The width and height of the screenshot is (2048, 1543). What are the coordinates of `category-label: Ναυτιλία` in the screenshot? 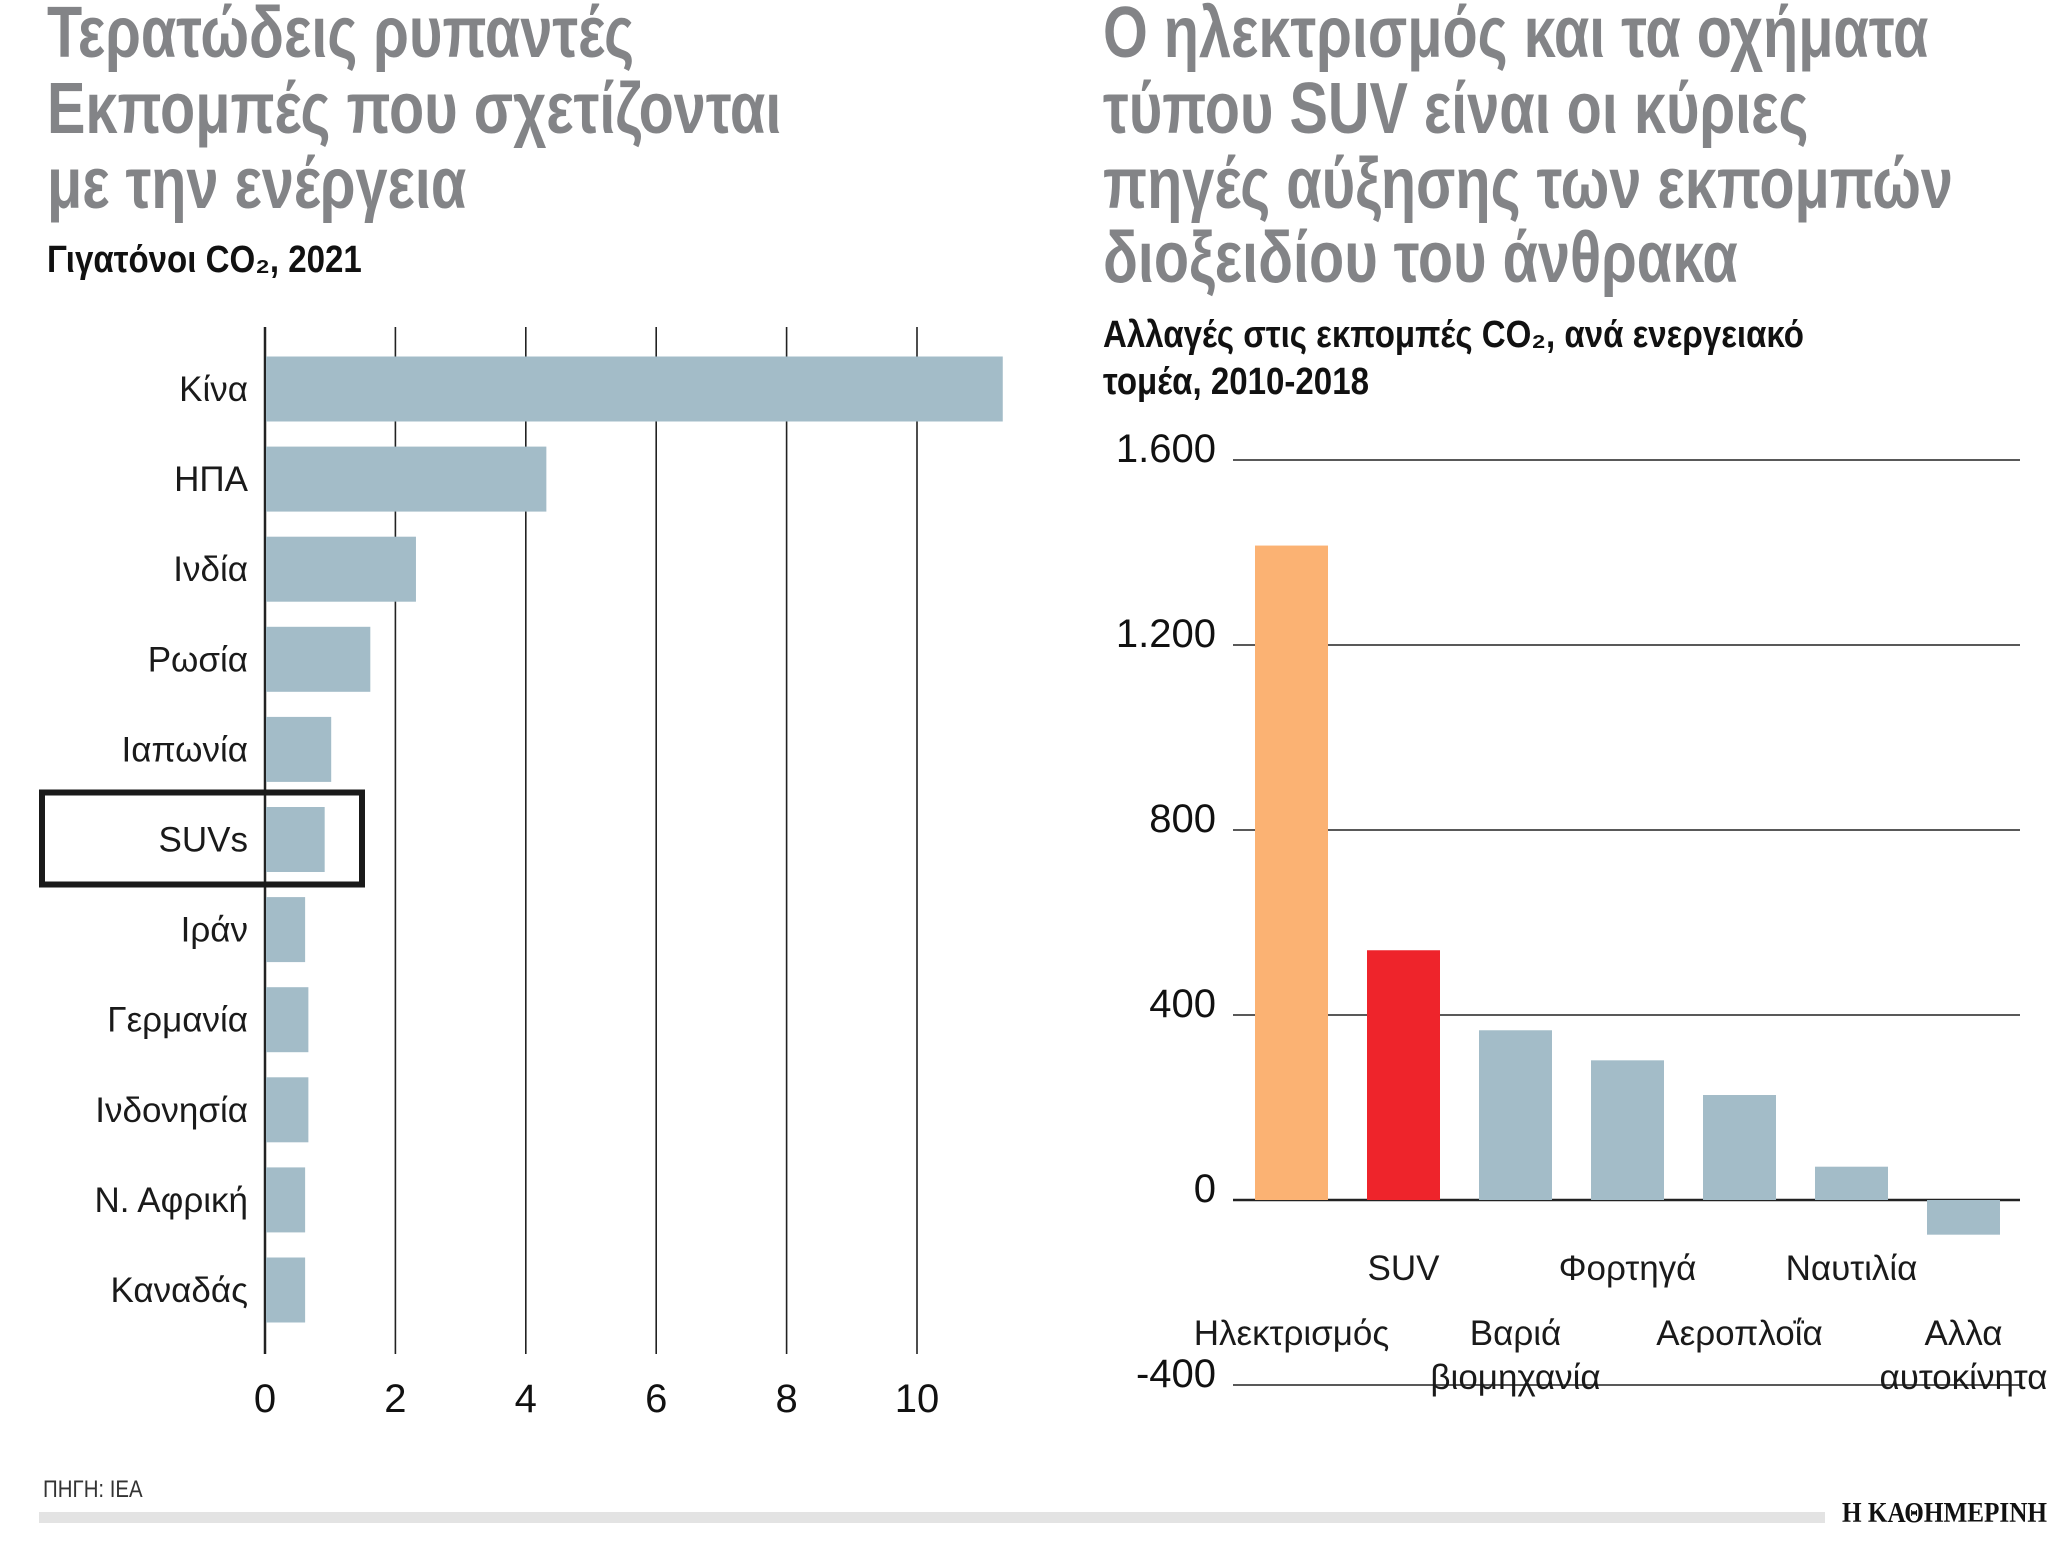 It's located at (1852, 1268).